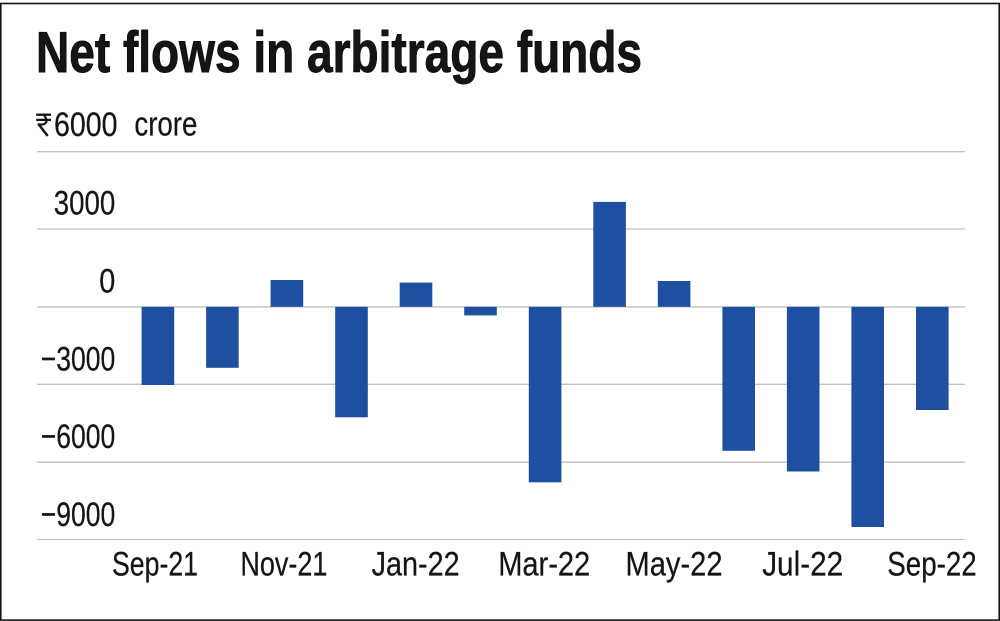 Image resolution: width=1000 pixels, height=621 pixels. Describe the element at coordinates (802, 565) in the screenshot. I see `svg-text: Jul-22` at that location.